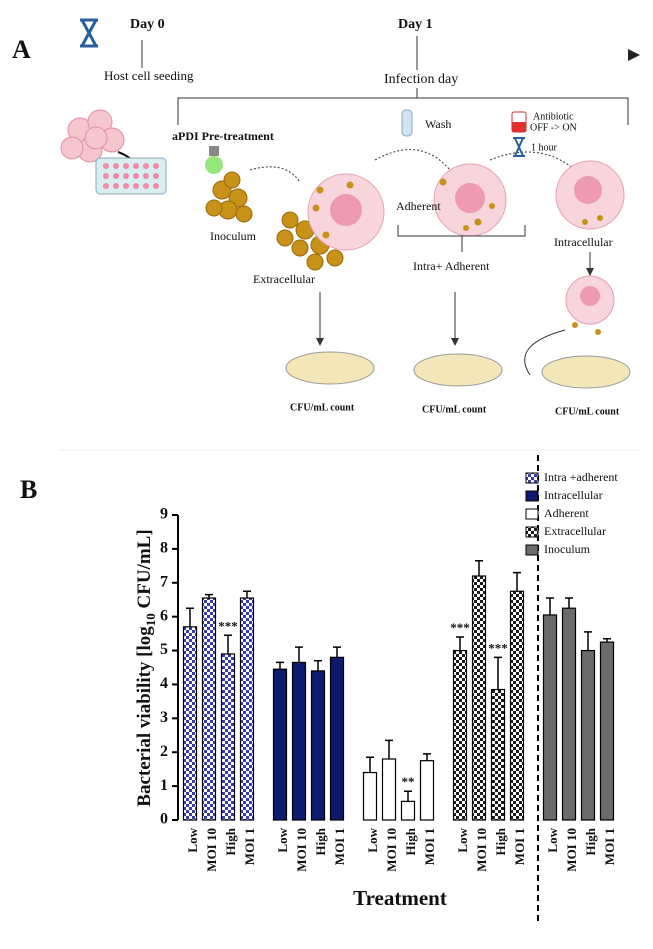 The height and width of the screenshot is (949, 653). What do you see at coordinates (164, 514) in the screenshot?
I see `y-tick-label: 9` at bounding box center [164, 514].